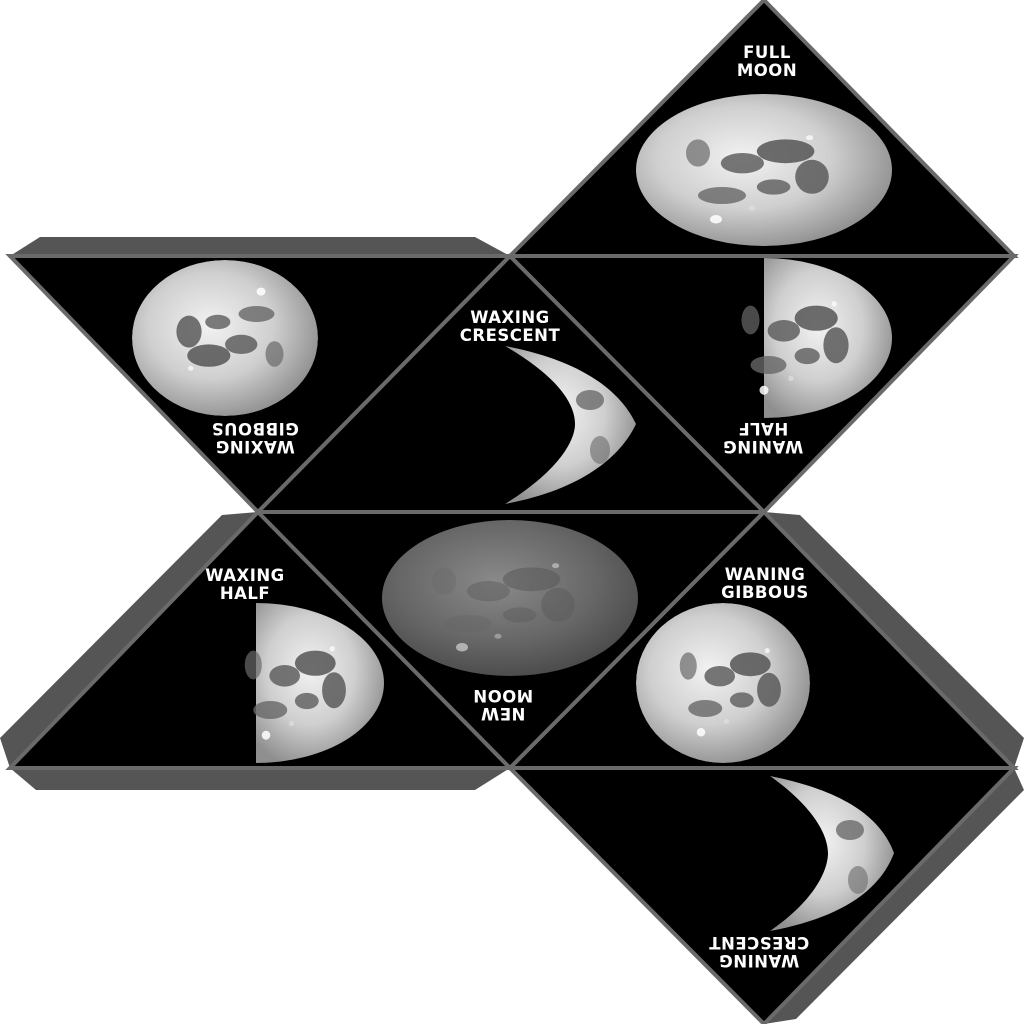 Image resolution: width=1024 pixels, height=1024 pixels. I want to click on full-moon-image, so click(764, 170).